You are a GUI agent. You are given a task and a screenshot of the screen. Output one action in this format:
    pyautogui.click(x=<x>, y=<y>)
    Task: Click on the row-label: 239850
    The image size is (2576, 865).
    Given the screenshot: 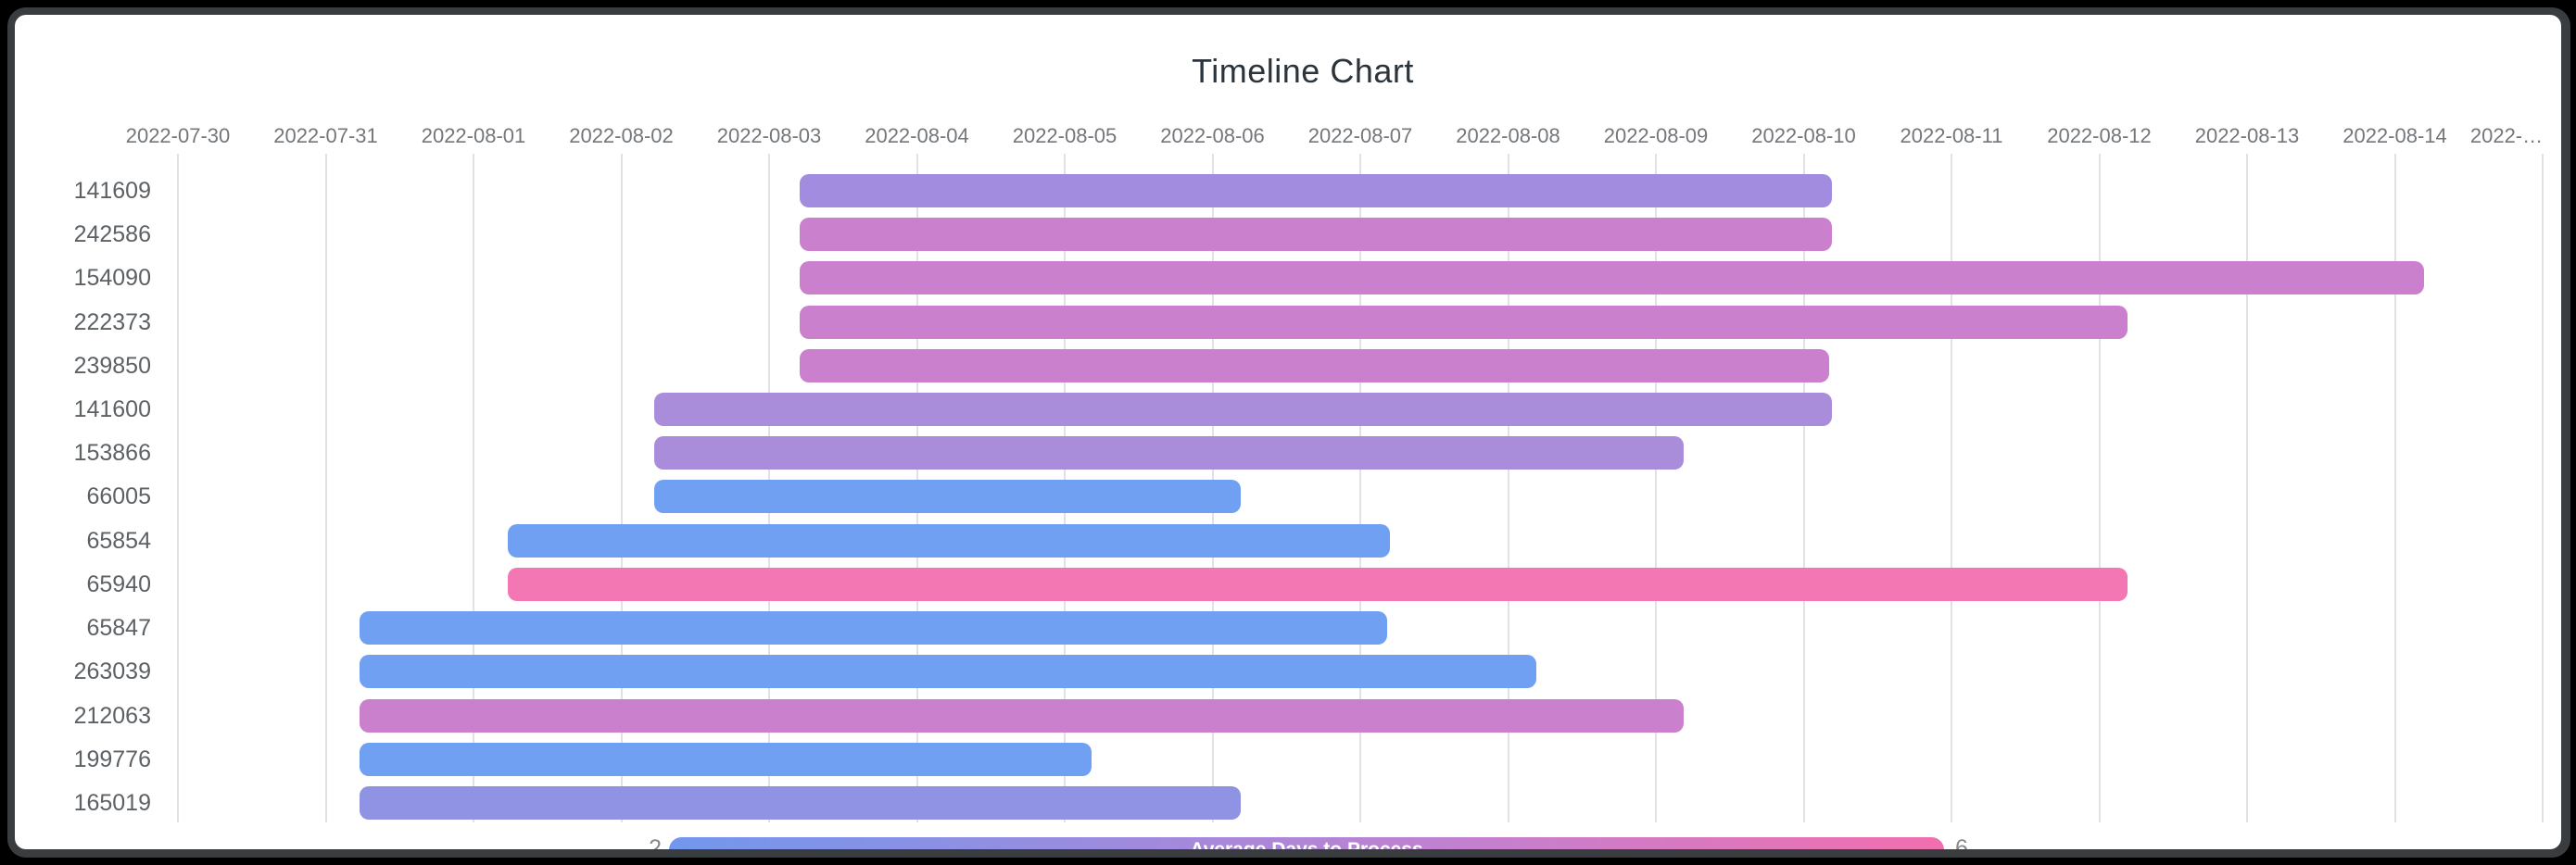 What is the action you would take?
    pyautogui.click(x=112, y=365)
    